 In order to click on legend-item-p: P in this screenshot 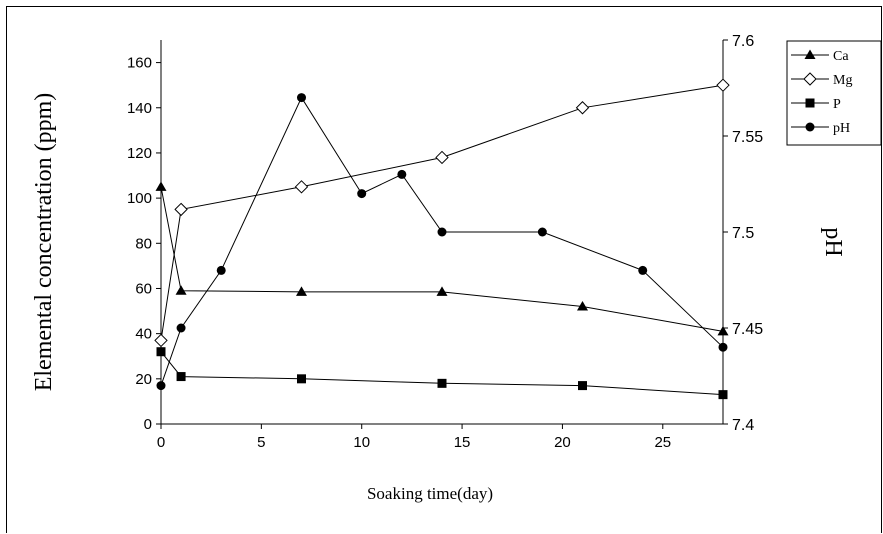, I will do `click(816, 104)`.